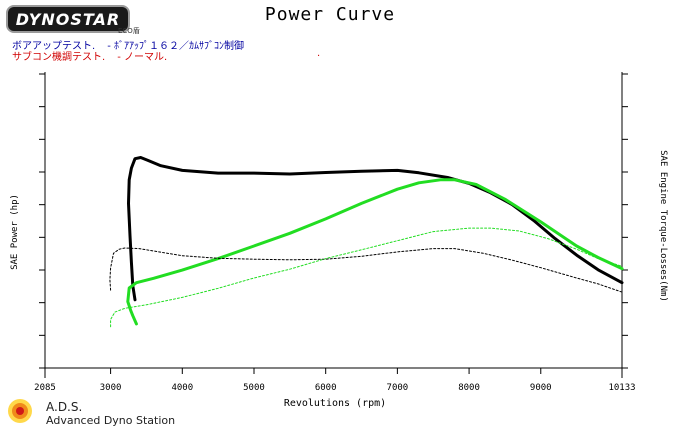 The width and height of the screenshot is (685, 428). What do you see at coordinates (541, 388) in the screenshot?
I see `x-tick-label: 9000` at bounding box center [541, 388].